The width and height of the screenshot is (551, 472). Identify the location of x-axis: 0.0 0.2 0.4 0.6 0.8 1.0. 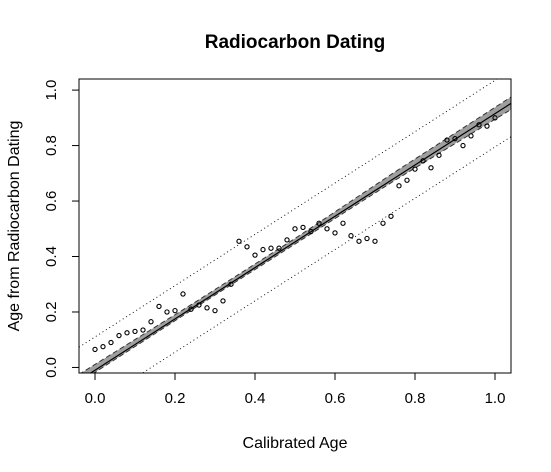
(295, 389).